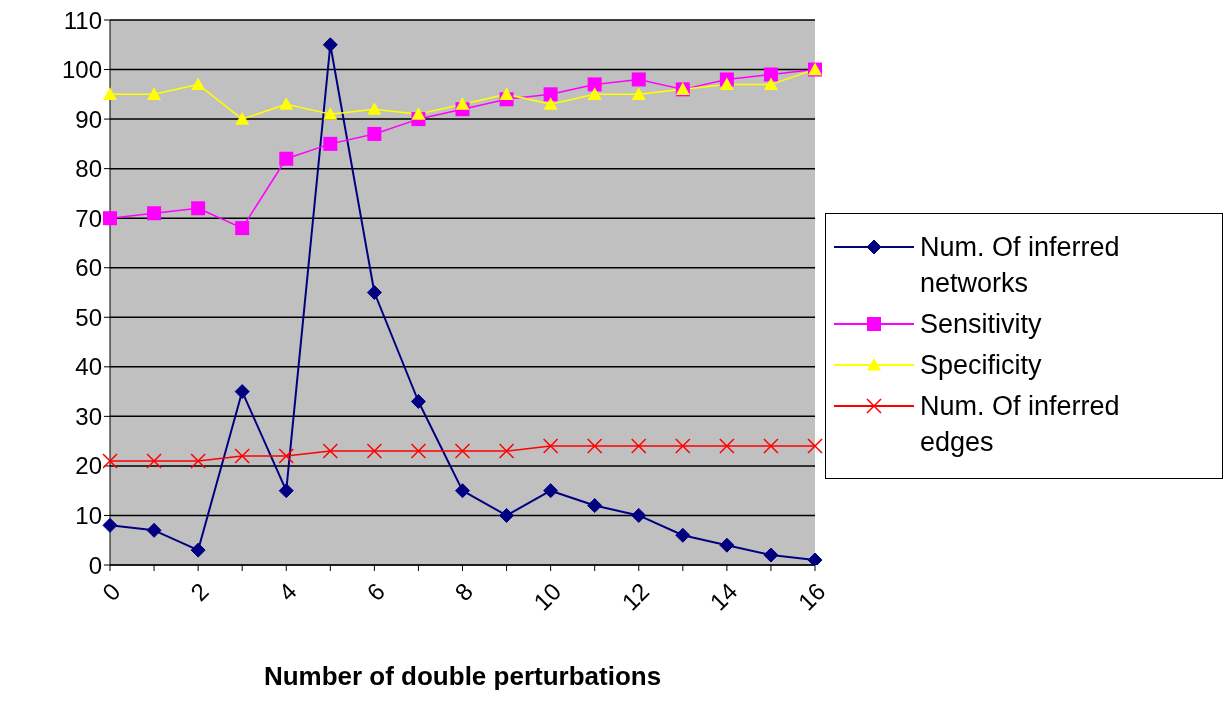 The image size is (1231, 713). I want to click on y-tick-label: 110, so click(82, 20).